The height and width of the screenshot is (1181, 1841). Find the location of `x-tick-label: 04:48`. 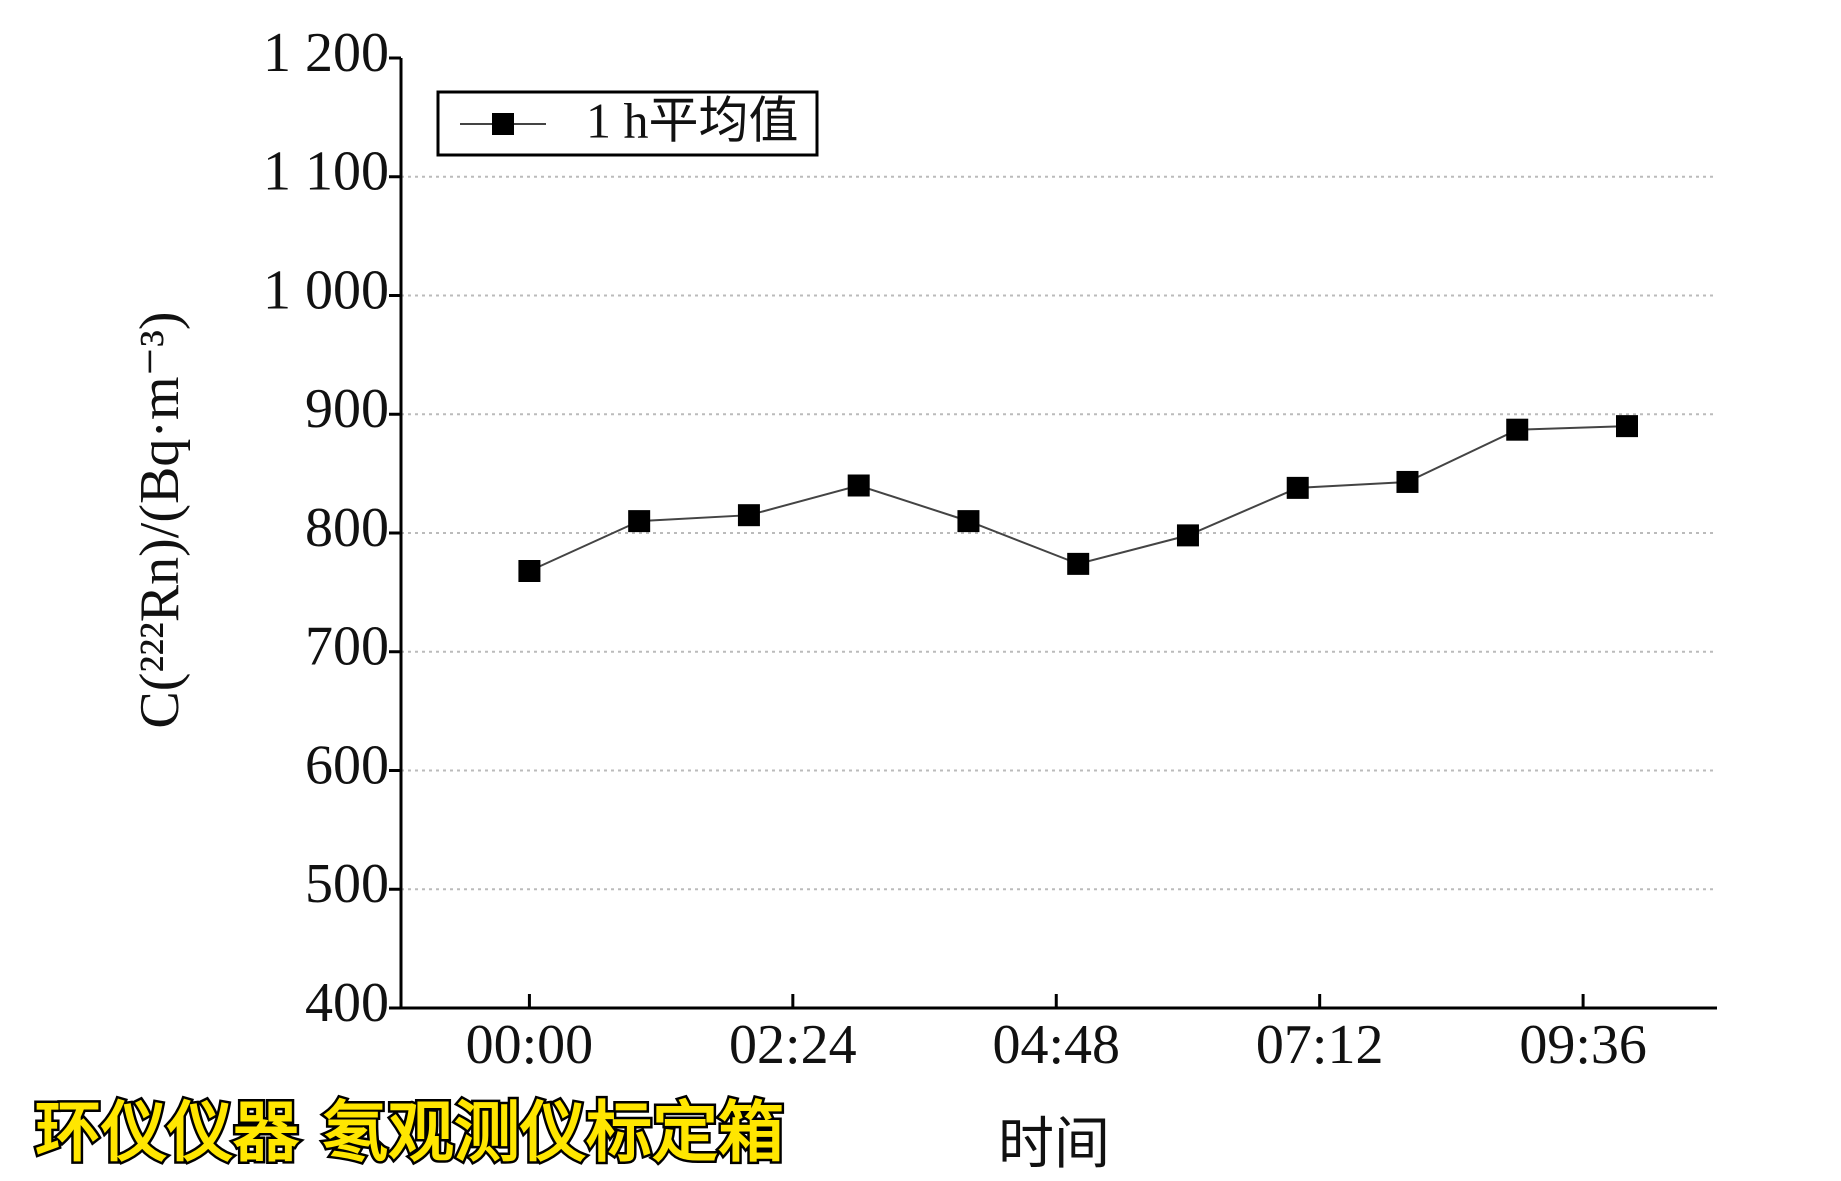

x-tick-label: 04:48 is located at coordinates (1056, 1045).